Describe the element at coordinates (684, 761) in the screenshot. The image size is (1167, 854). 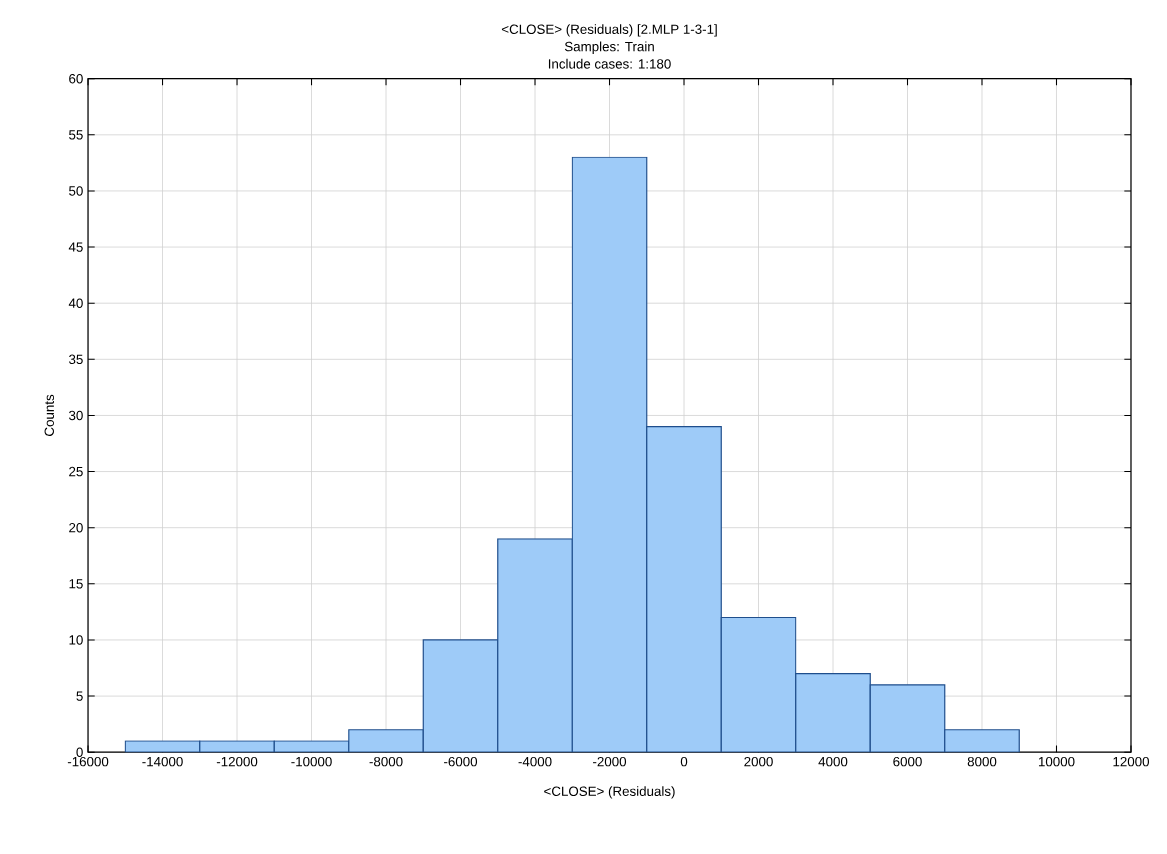
I see `x-tick-label: 0` at that location.